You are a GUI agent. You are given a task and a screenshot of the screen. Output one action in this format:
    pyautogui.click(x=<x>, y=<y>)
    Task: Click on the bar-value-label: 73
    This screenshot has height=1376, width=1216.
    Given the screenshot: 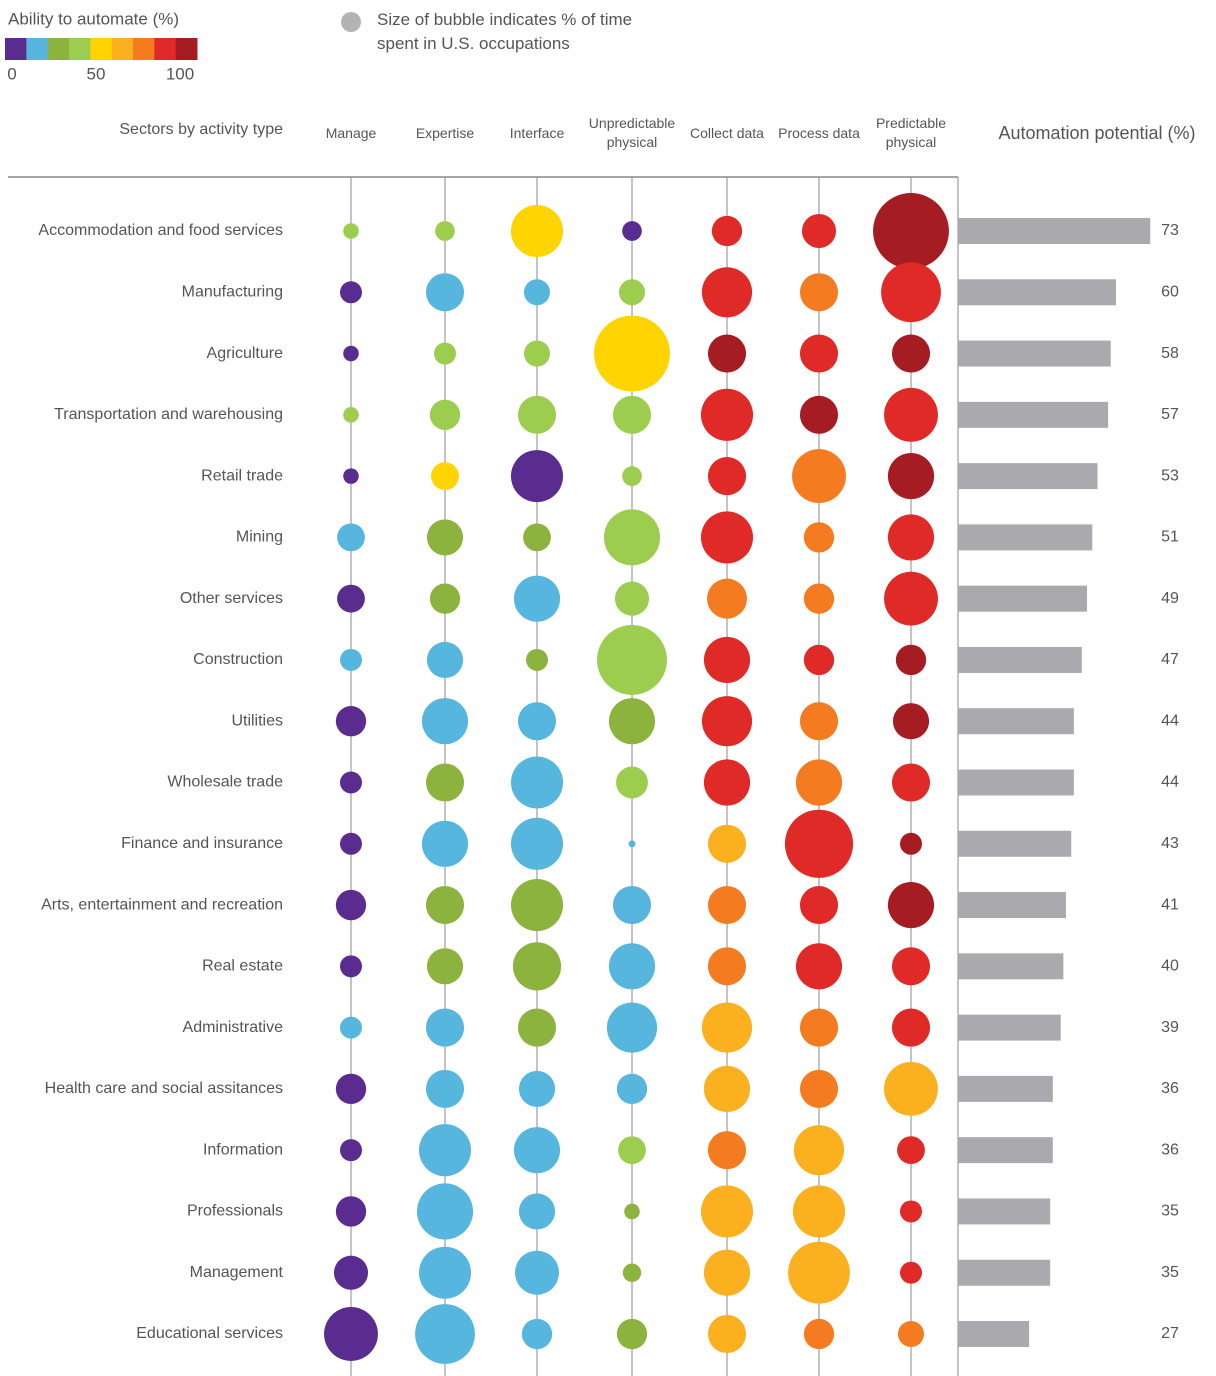 What is the action you would take?
    pyautogui.click(x=1170, y=230)
    